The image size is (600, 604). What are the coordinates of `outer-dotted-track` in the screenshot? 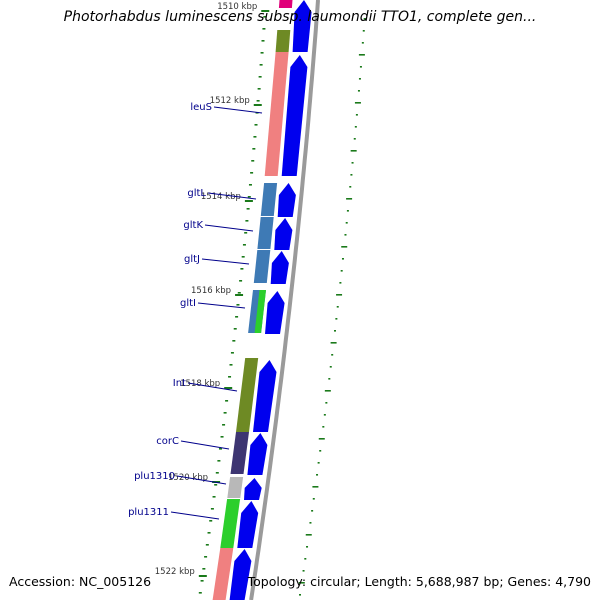 It's located at (332, 307).